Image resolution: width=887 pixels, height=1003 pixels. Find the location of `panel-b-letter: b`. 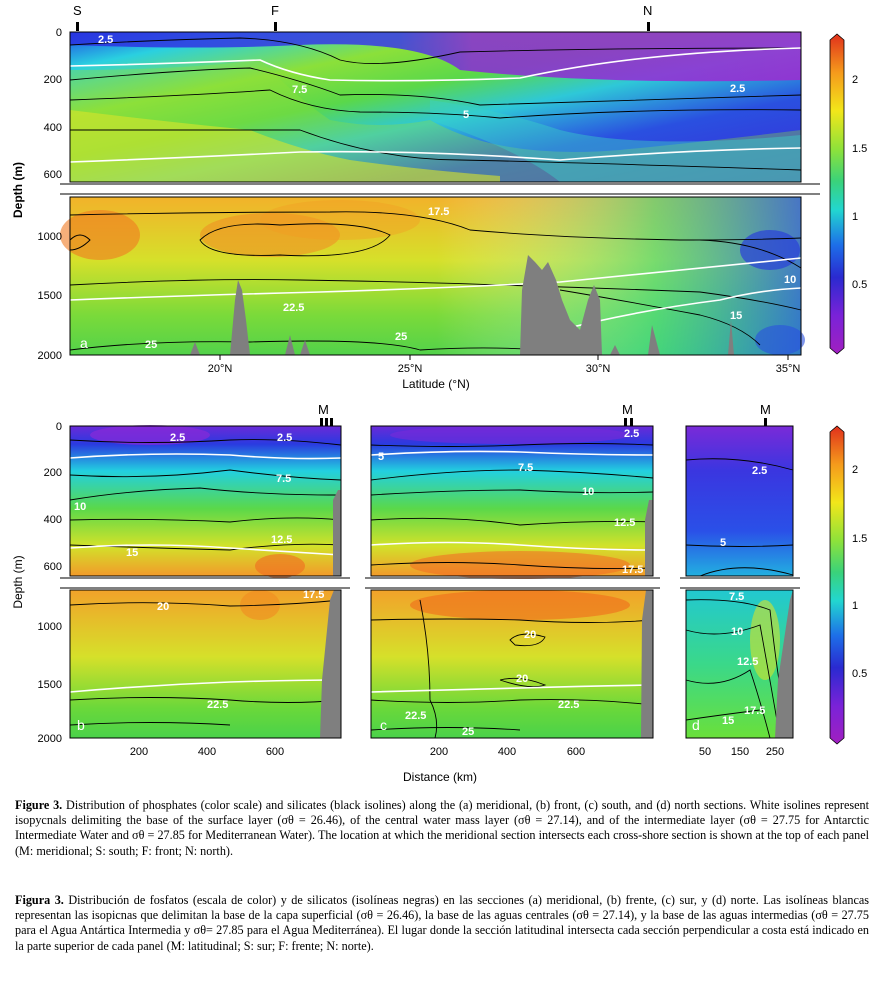

panel-b-letter: b is located at coordinates (81, 725).